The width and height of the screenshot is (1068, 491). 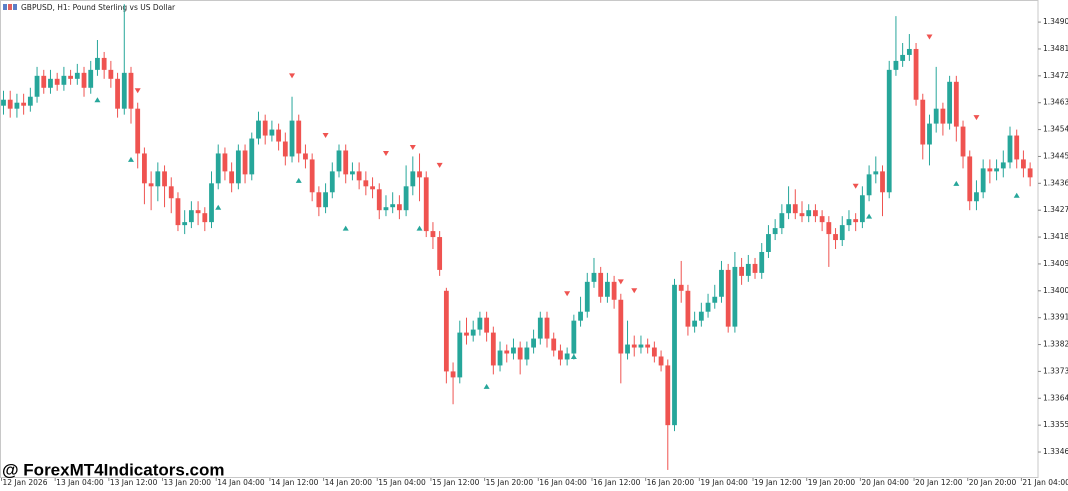 I want to click on chart-title: GBPUSD, H1: Pound Sterling vs US Dollar, so click(x=98, y=7).